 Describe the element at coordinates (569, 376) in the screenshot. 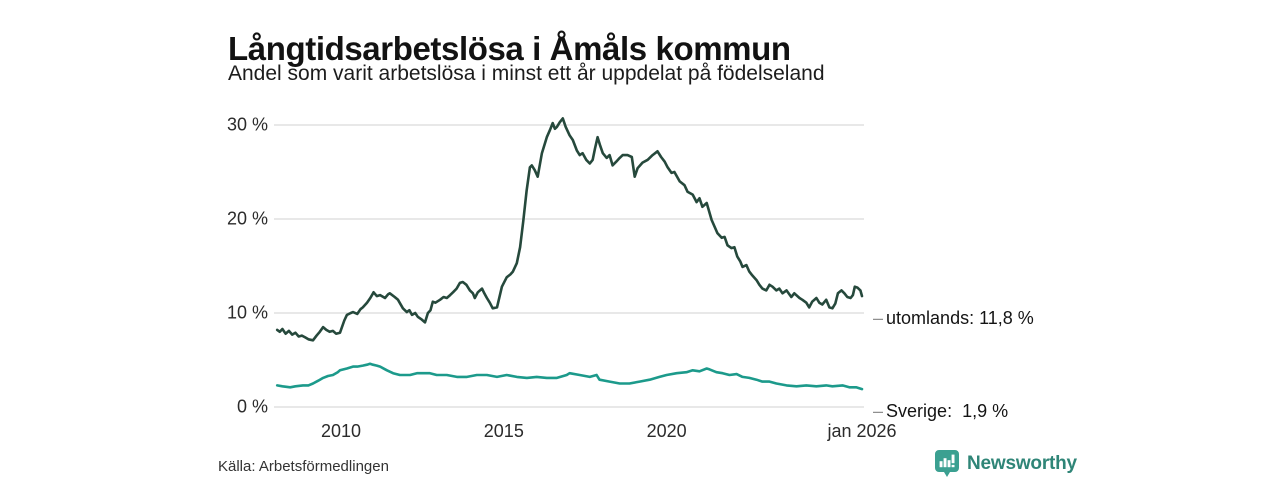

I see `line-series-Sverige` at that location.